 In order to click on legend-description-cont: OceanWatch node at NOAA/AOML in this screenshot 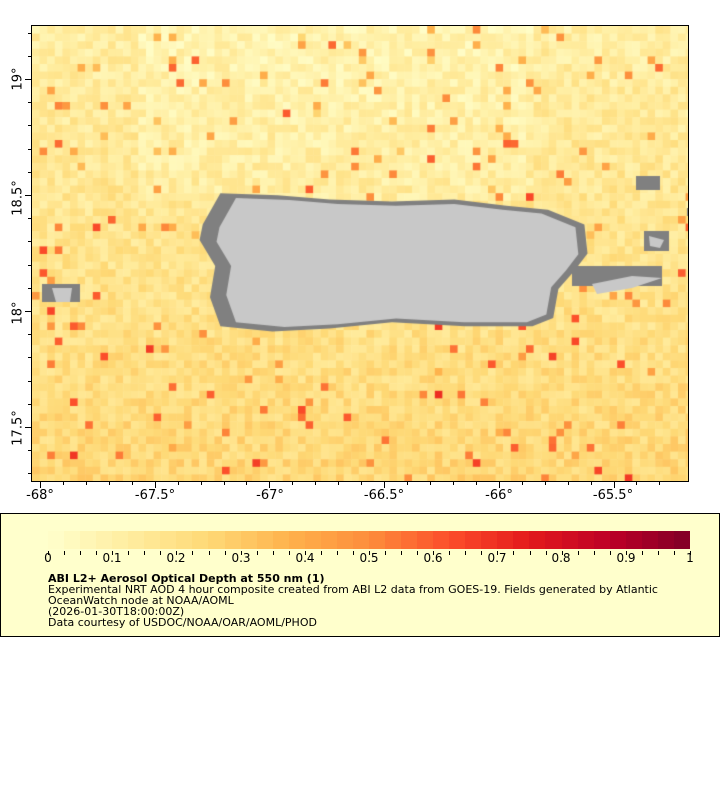, I will do `click(141, 600)`.